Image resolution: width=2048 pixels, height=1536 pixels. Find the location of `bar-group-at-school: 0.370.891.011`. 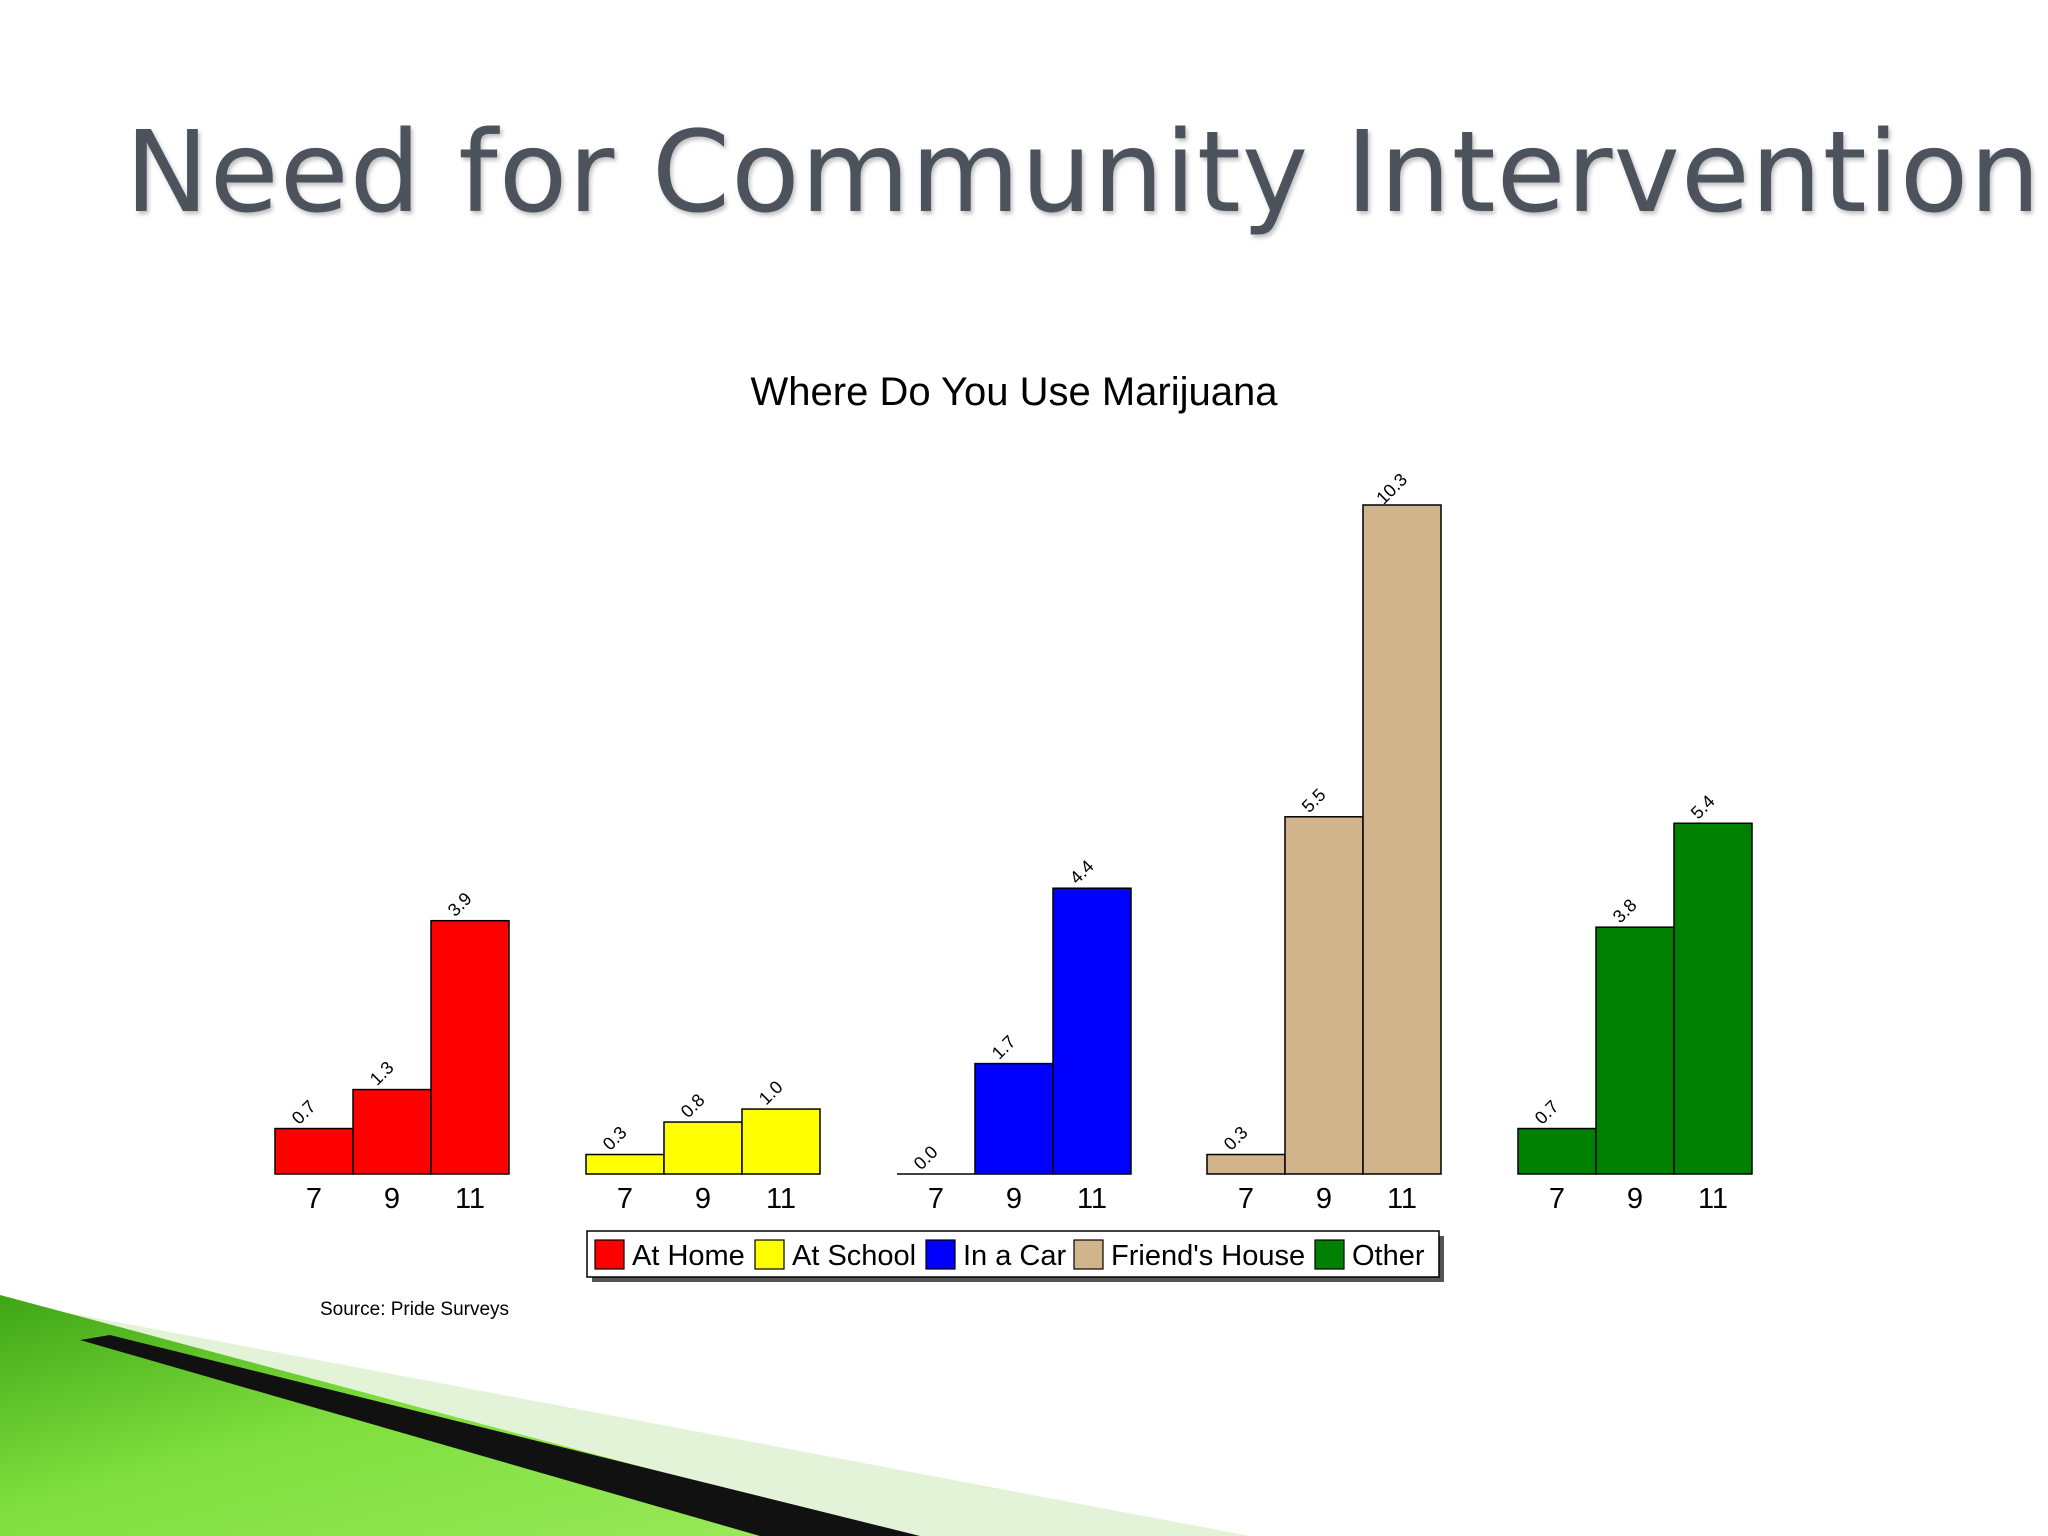

bar-group-at-school: 0.370.891.011 is located at coordinates (703, 1146).